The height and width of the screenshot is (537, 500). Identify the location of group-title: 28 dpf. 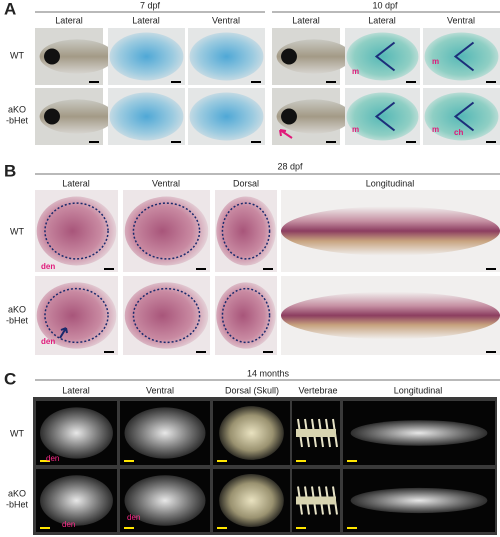
(290, 166).